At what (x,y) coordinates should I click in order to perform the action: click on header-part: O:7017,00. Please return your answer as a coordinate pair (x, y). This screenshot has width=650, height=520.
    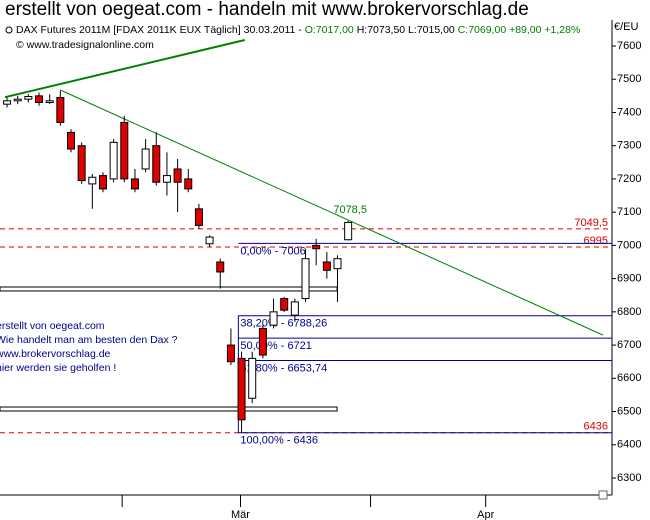
    Looking at the image, I should click on (331, 30).